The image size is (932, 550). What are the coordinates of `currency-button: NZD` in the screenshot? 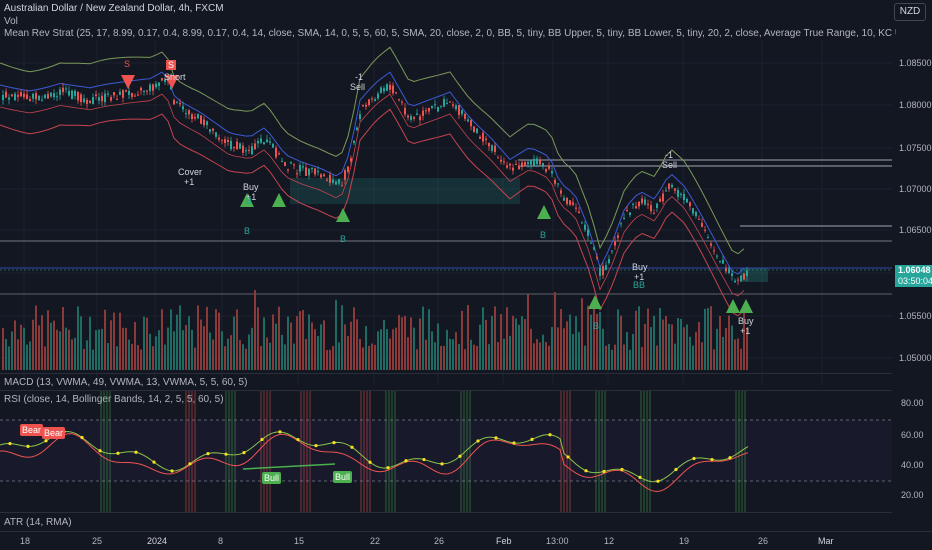 It's located at (910, 12).